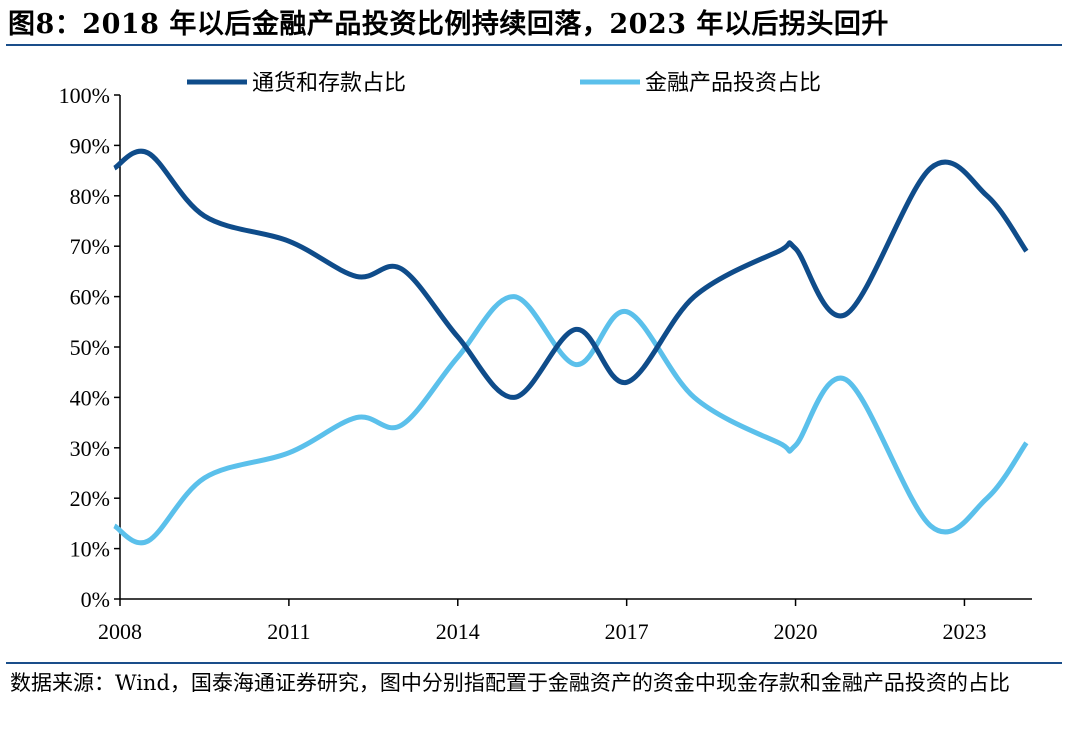  What do you see at coordinates (90, 297) in the screenshot?
I see `y-tick-label: 60%` at bounding box center [90, 297].